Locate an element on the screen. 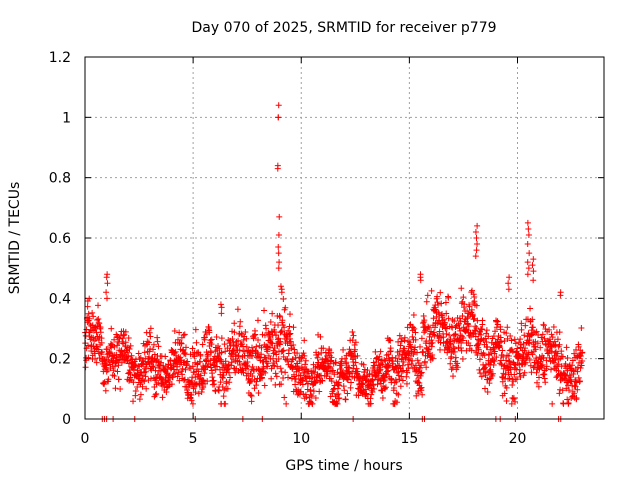 The image size is (640, 484). x-tick-label: 5 is located at coordinates (193, 439).